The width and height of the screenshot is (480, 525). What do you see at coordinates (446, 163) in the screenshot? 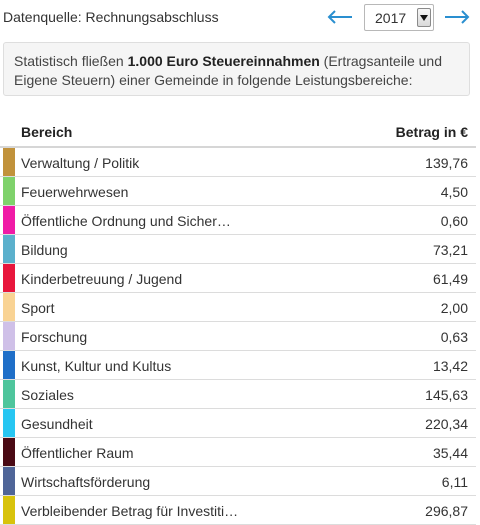
I see `row-amount: 139,76` at bounding box center [446, 163].